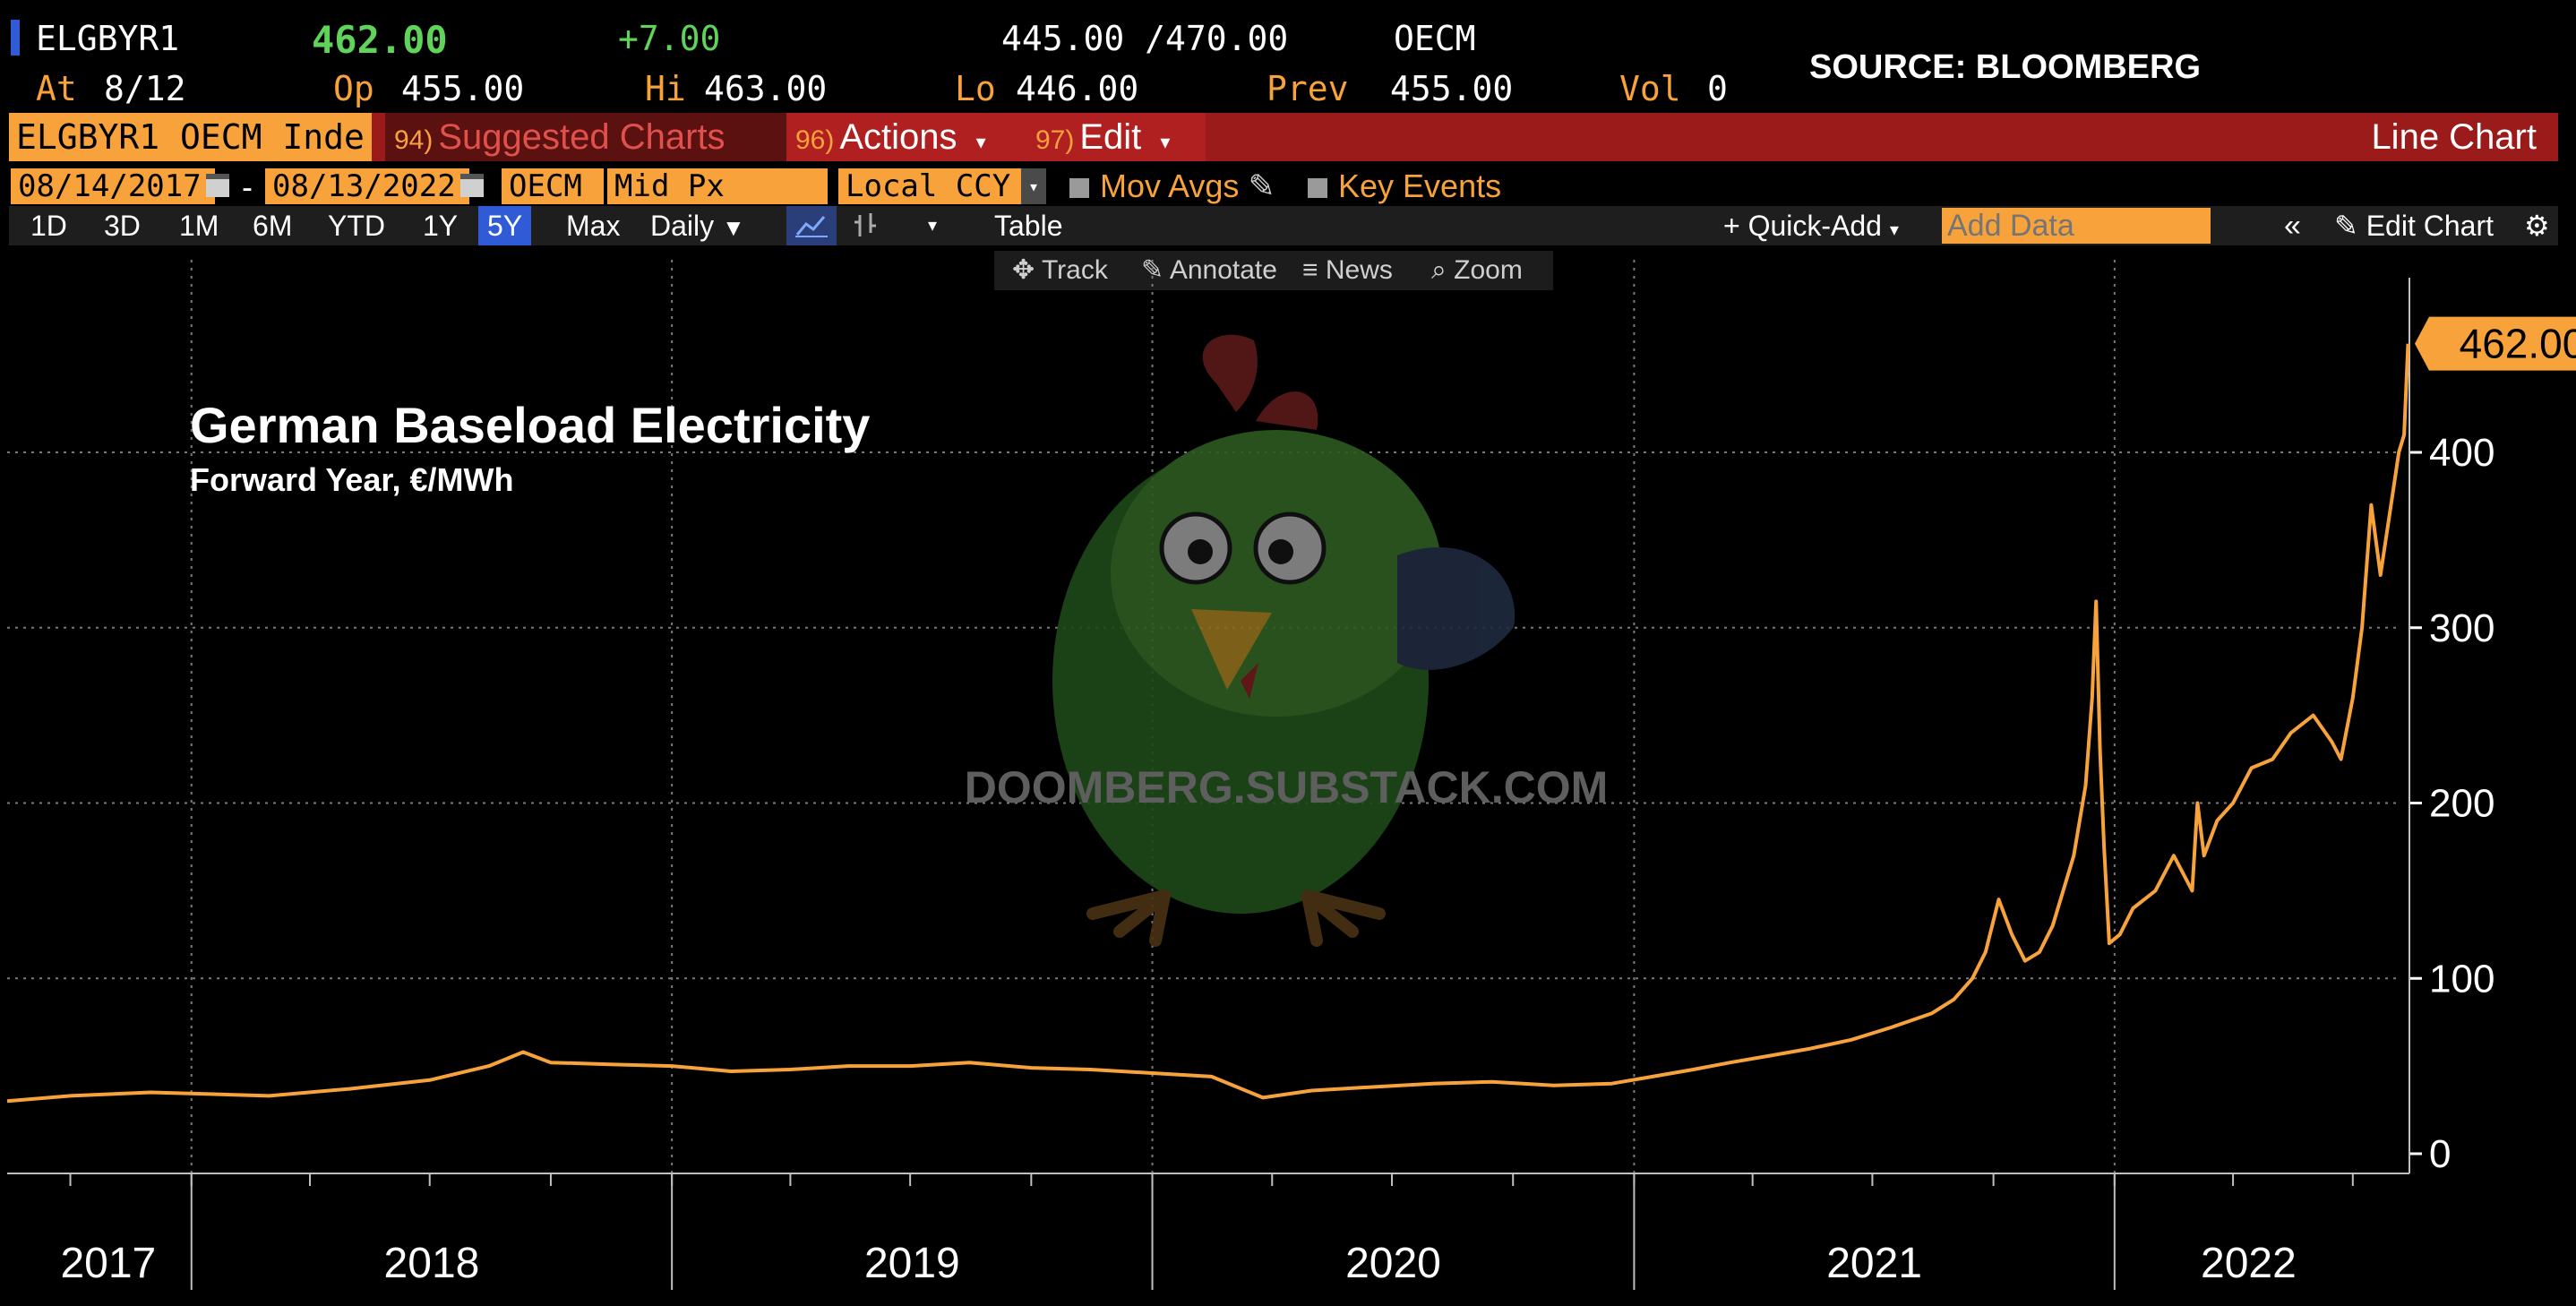 This screenshot has height=1306, width=2576. I want to click on zoom-label: Zoom, so click(1488, 270).